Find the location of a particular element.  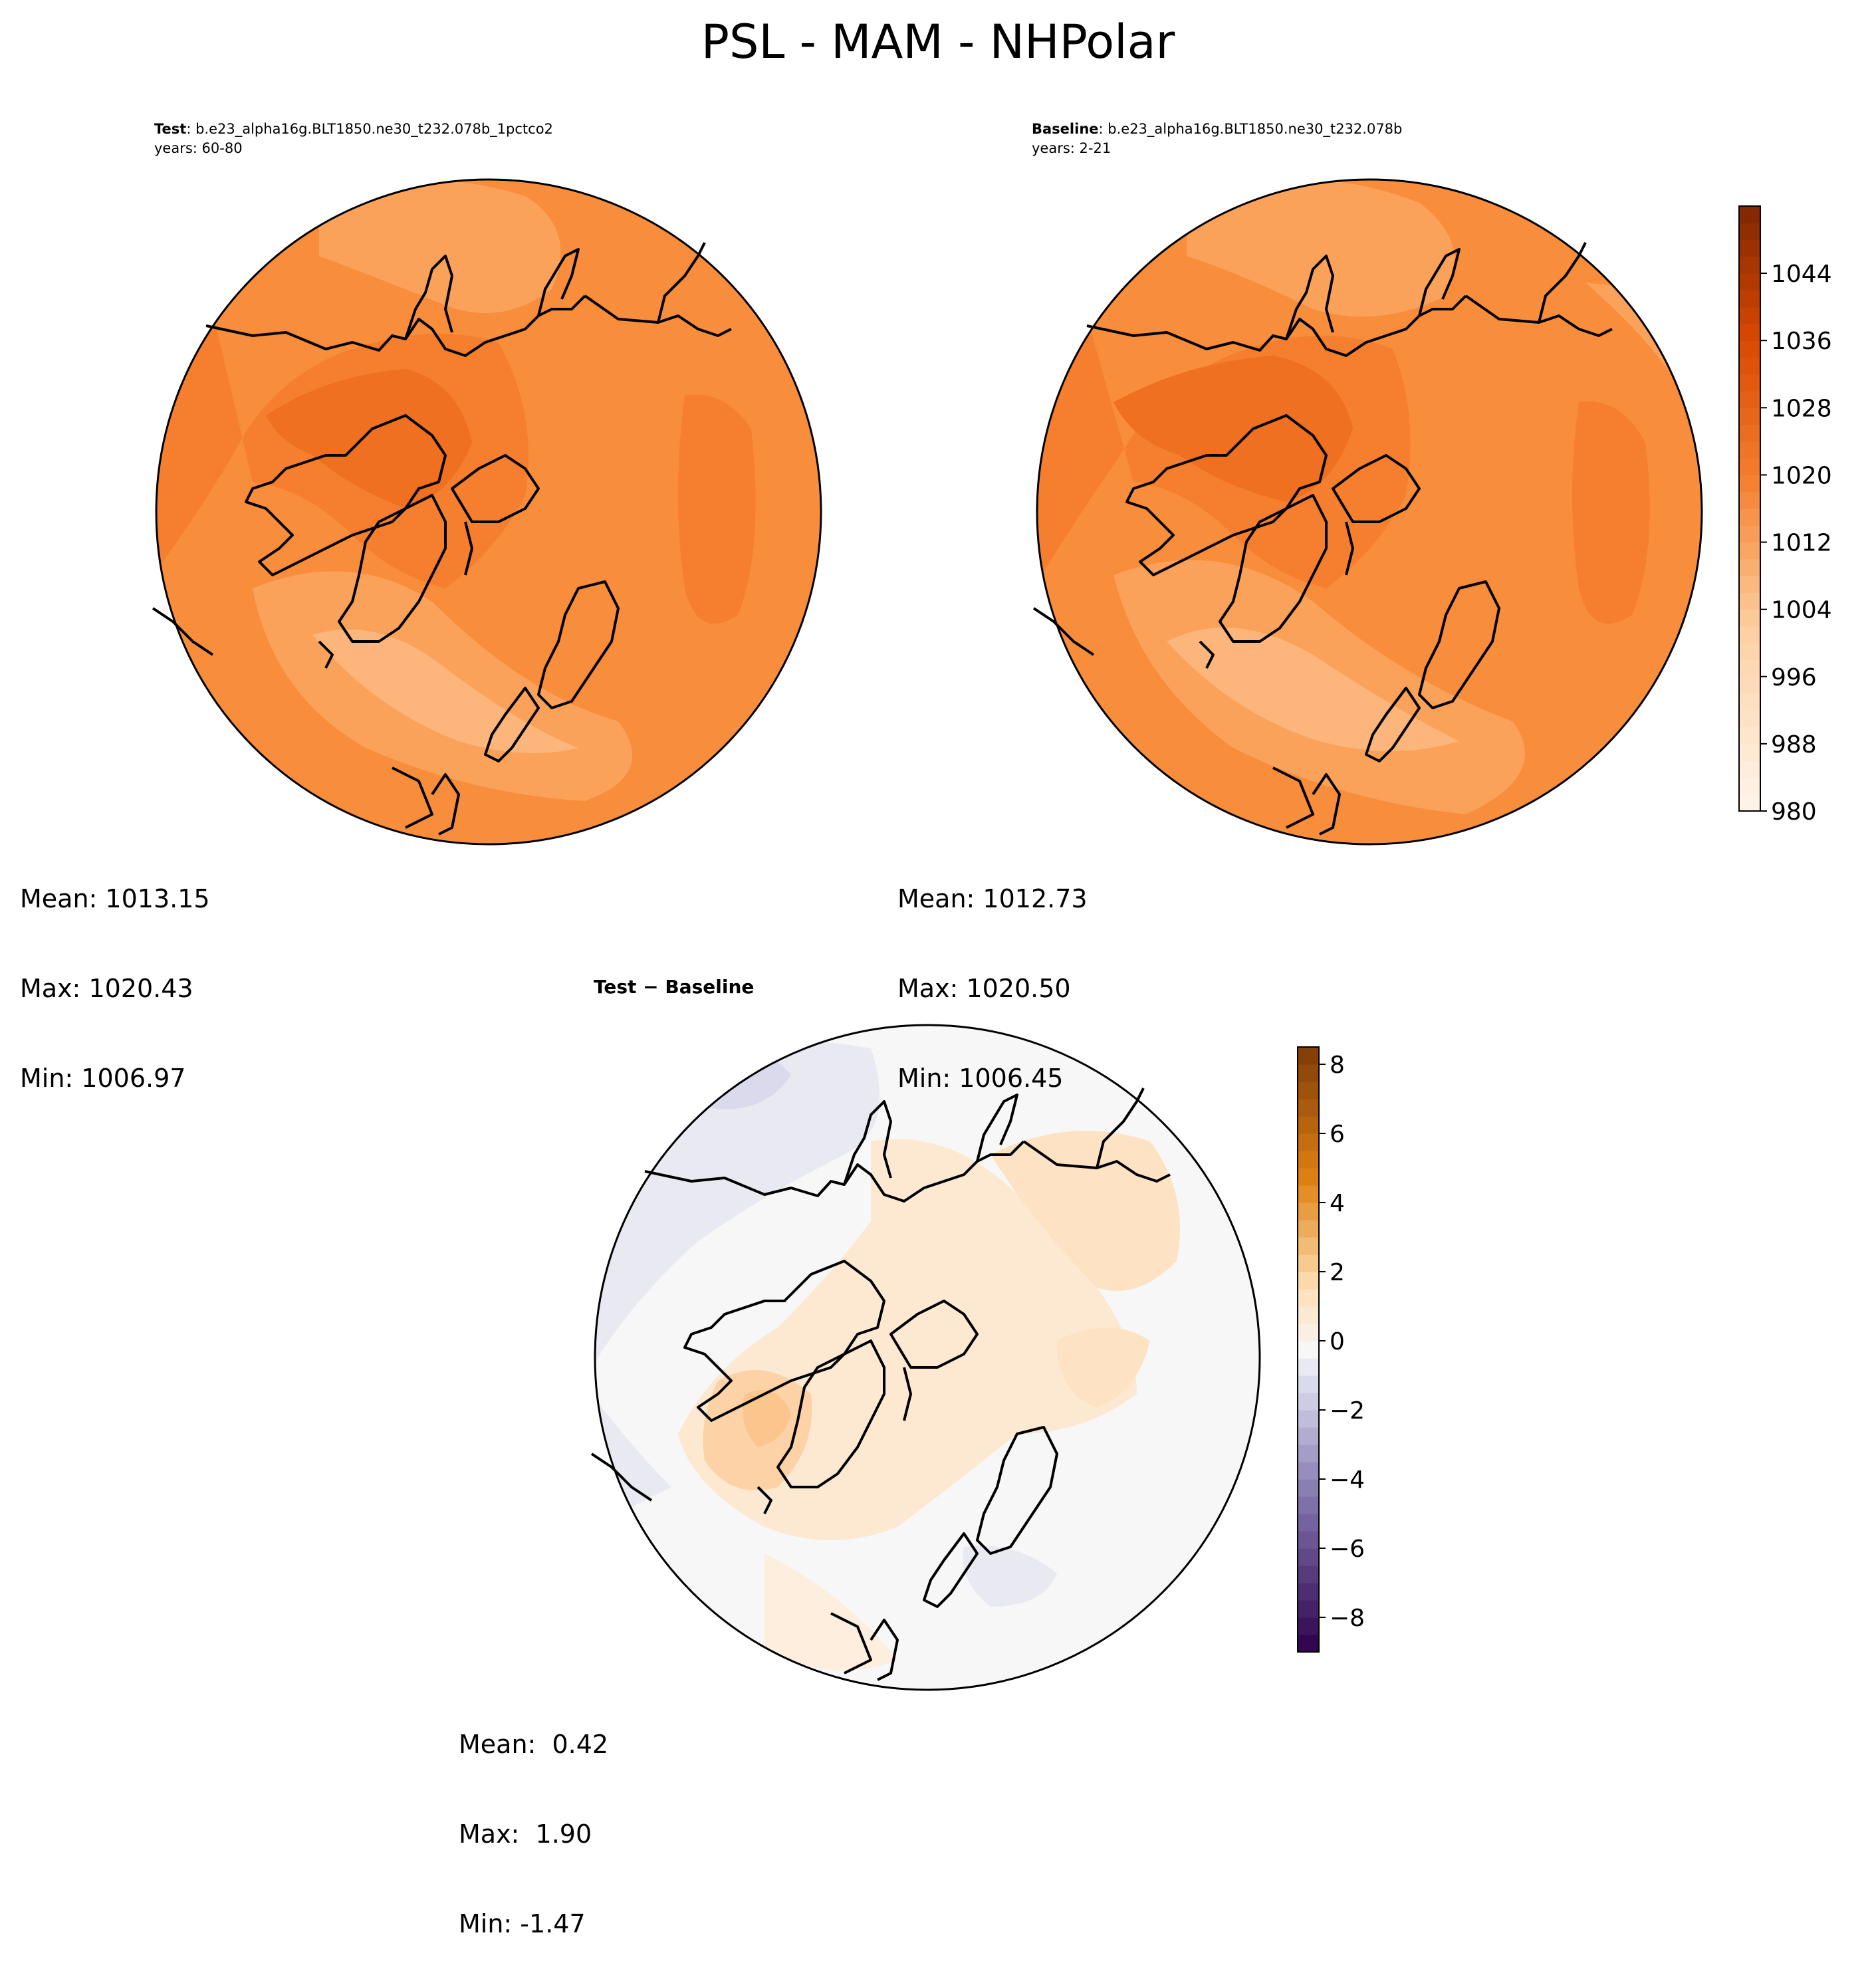

baseline-min: Min: 1006.45 is located at coordinates (981, 1078).